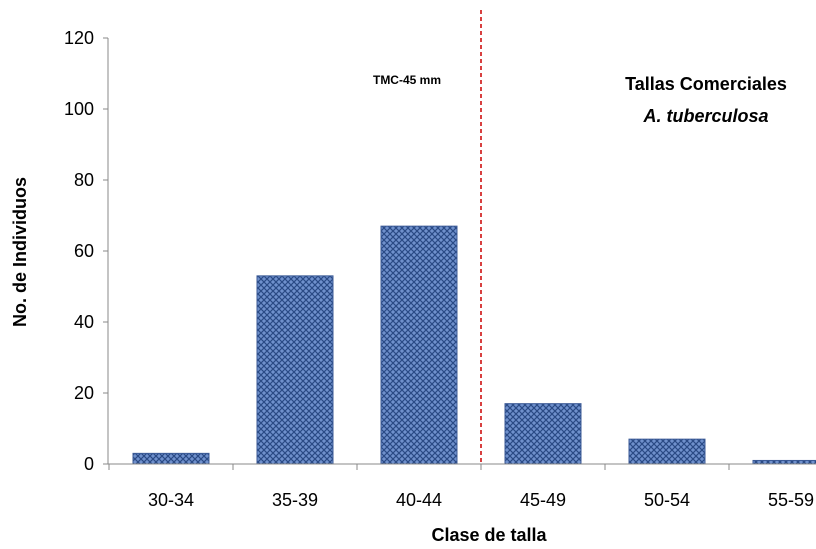 The width and height of the screenshot is (816, 549). I want to click on y-tick-label: 100, so click(79, 109).